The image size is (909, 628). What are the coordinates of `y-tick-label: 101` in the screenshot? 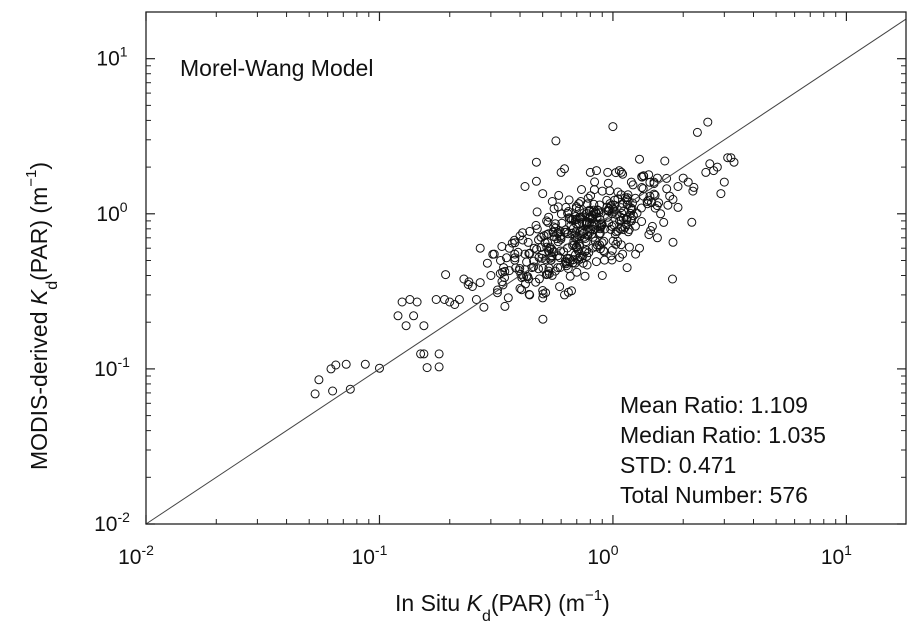 It's located at (111, 57).